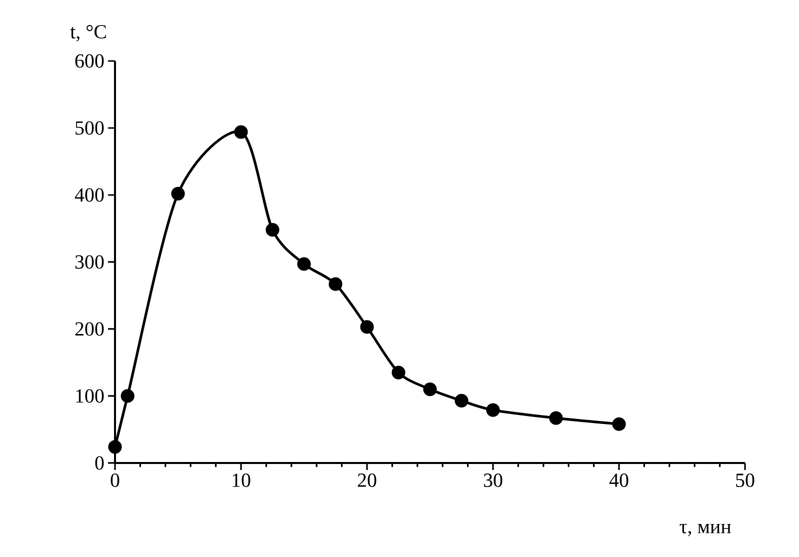  Describe the element at coordinates (90, 128) in the screenshot. I see `y-tick-label: 500` at that location.